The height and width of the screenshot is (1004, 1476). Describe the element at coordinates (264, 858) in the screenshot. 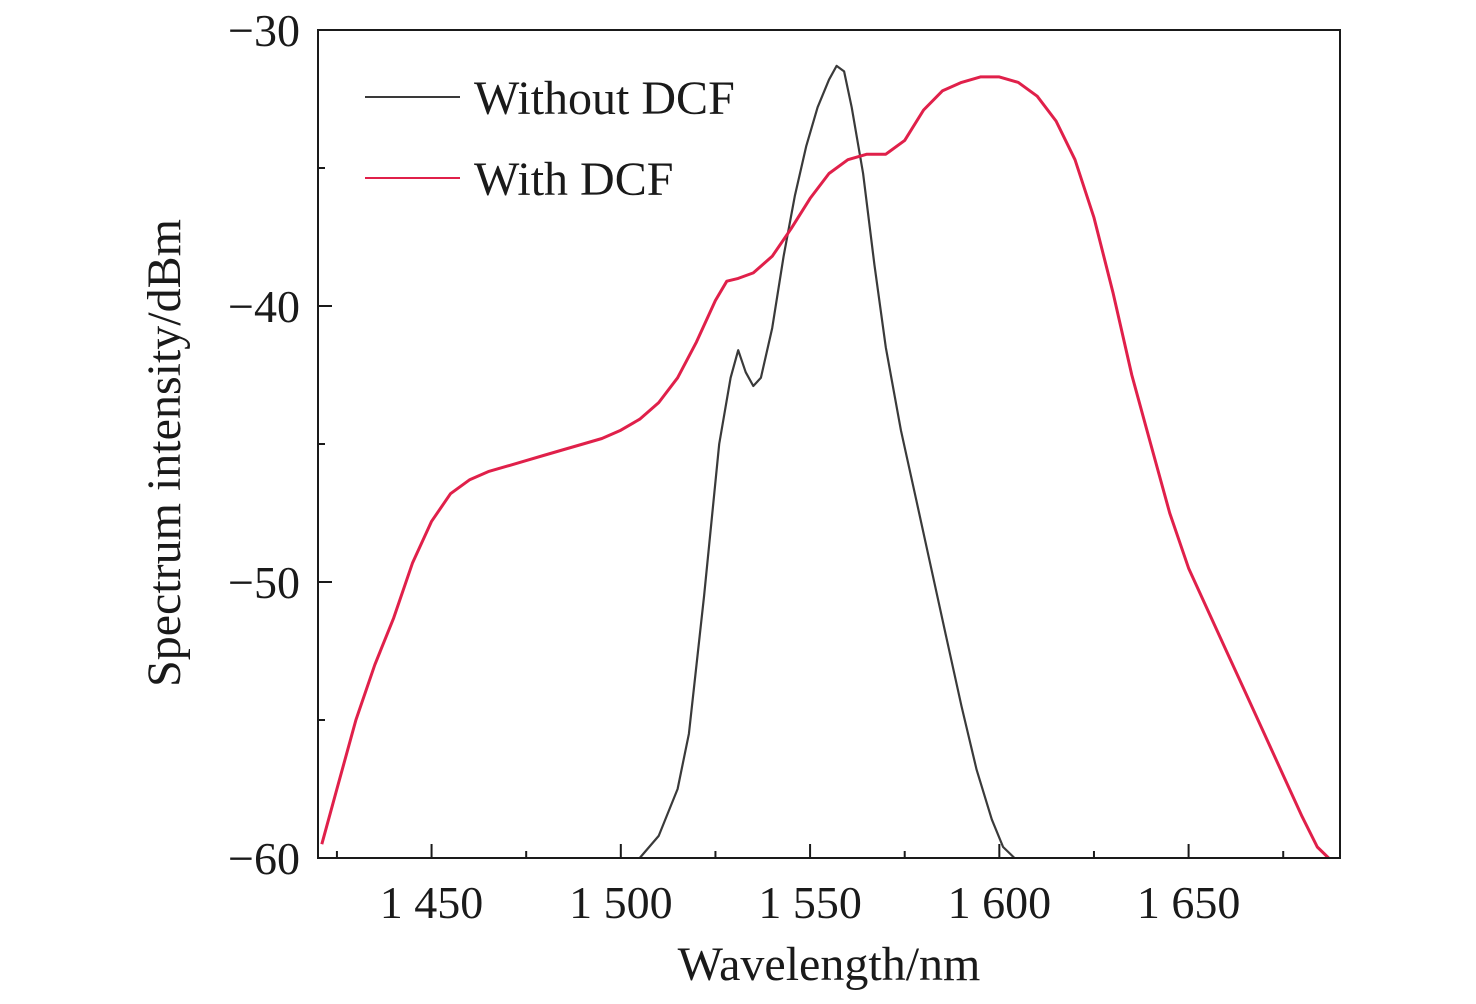

I see `y-tick-label: −60` at that location.